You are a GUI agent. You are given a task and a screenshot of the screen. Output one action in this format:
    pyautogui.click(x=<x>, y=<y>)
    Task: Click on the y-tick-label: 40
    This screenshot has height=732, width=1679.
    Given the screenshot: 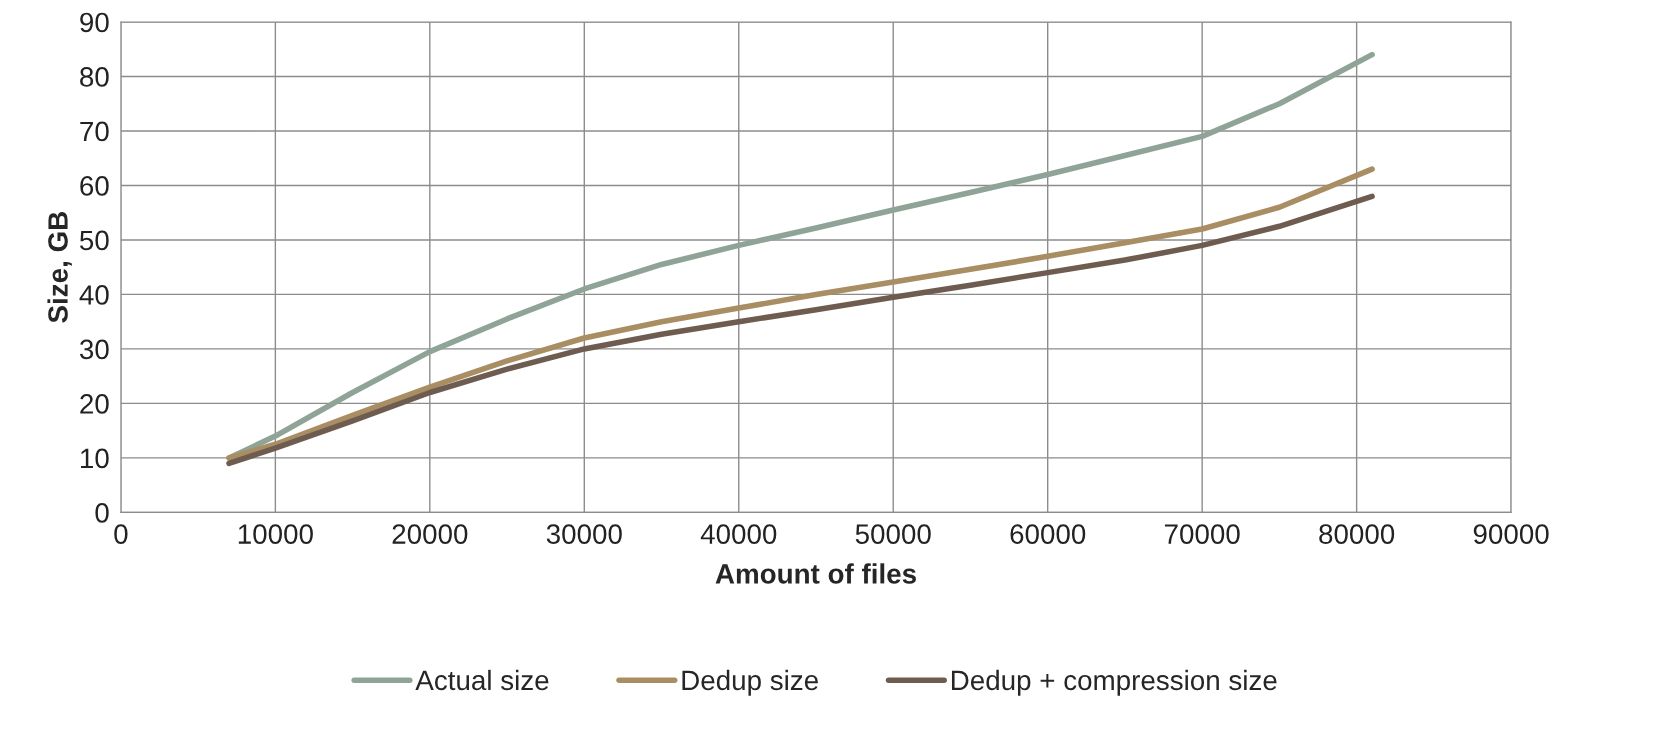 What is the action you would take?
    pyautogui.click(x=94, y=295)
    